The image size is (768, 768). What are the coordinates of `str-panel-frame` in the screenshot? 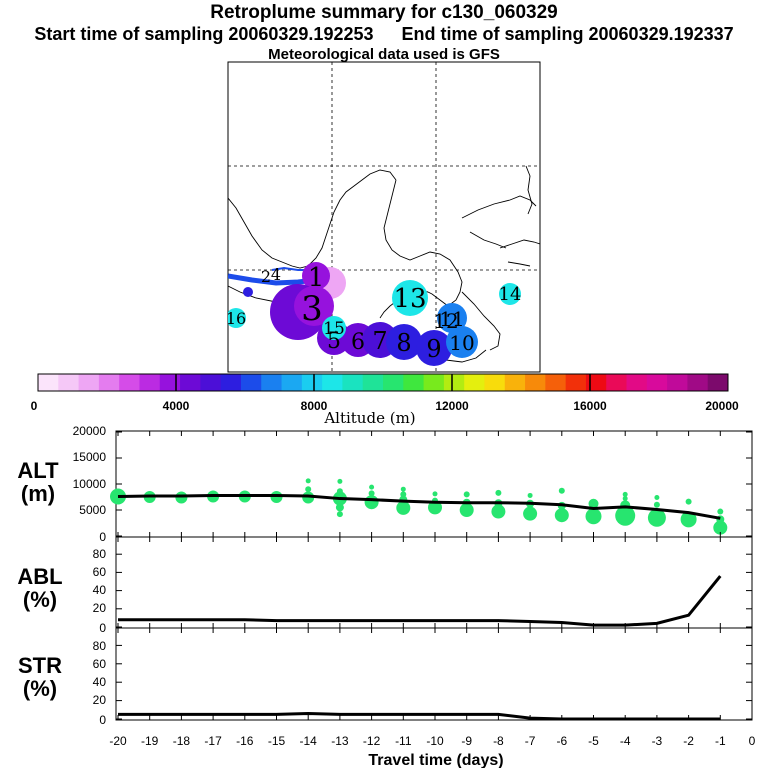 It's located at (434, 674).